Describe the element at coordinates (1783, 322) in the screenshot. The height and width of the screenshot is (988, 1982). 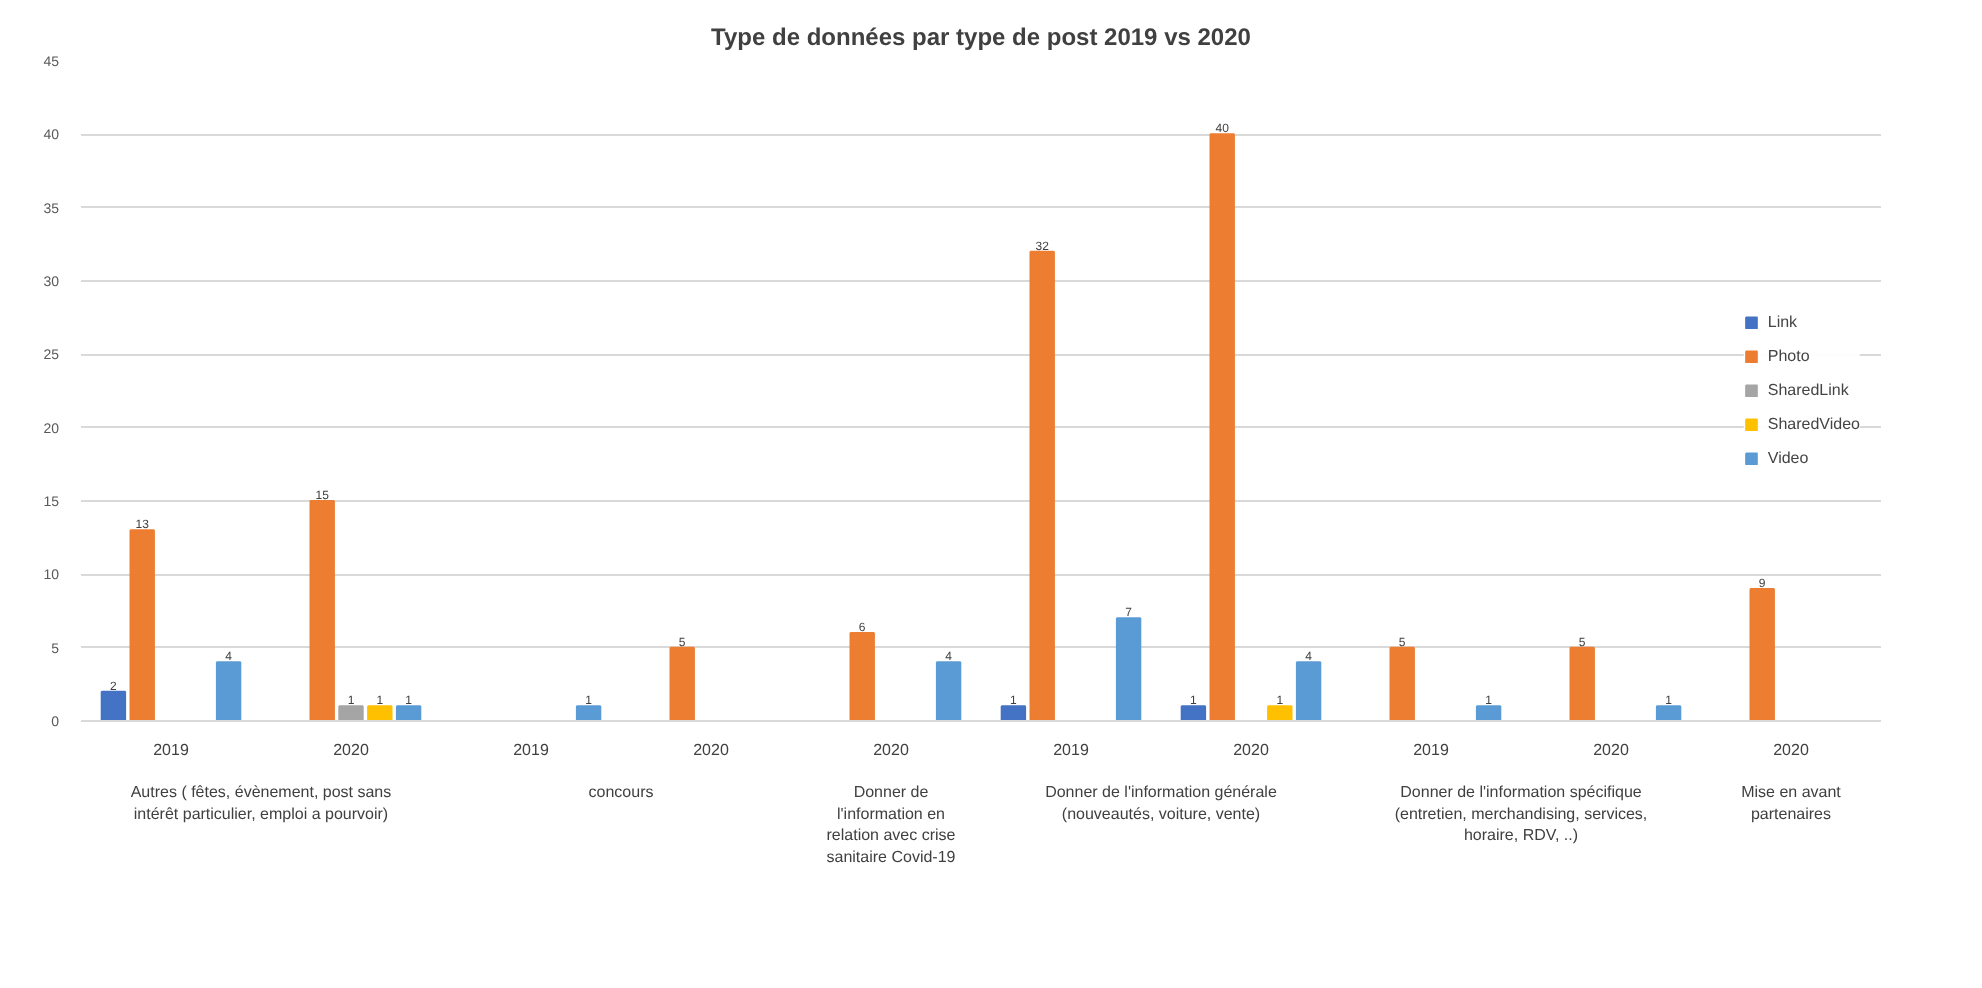
I see `legend-label: Link` at that location.